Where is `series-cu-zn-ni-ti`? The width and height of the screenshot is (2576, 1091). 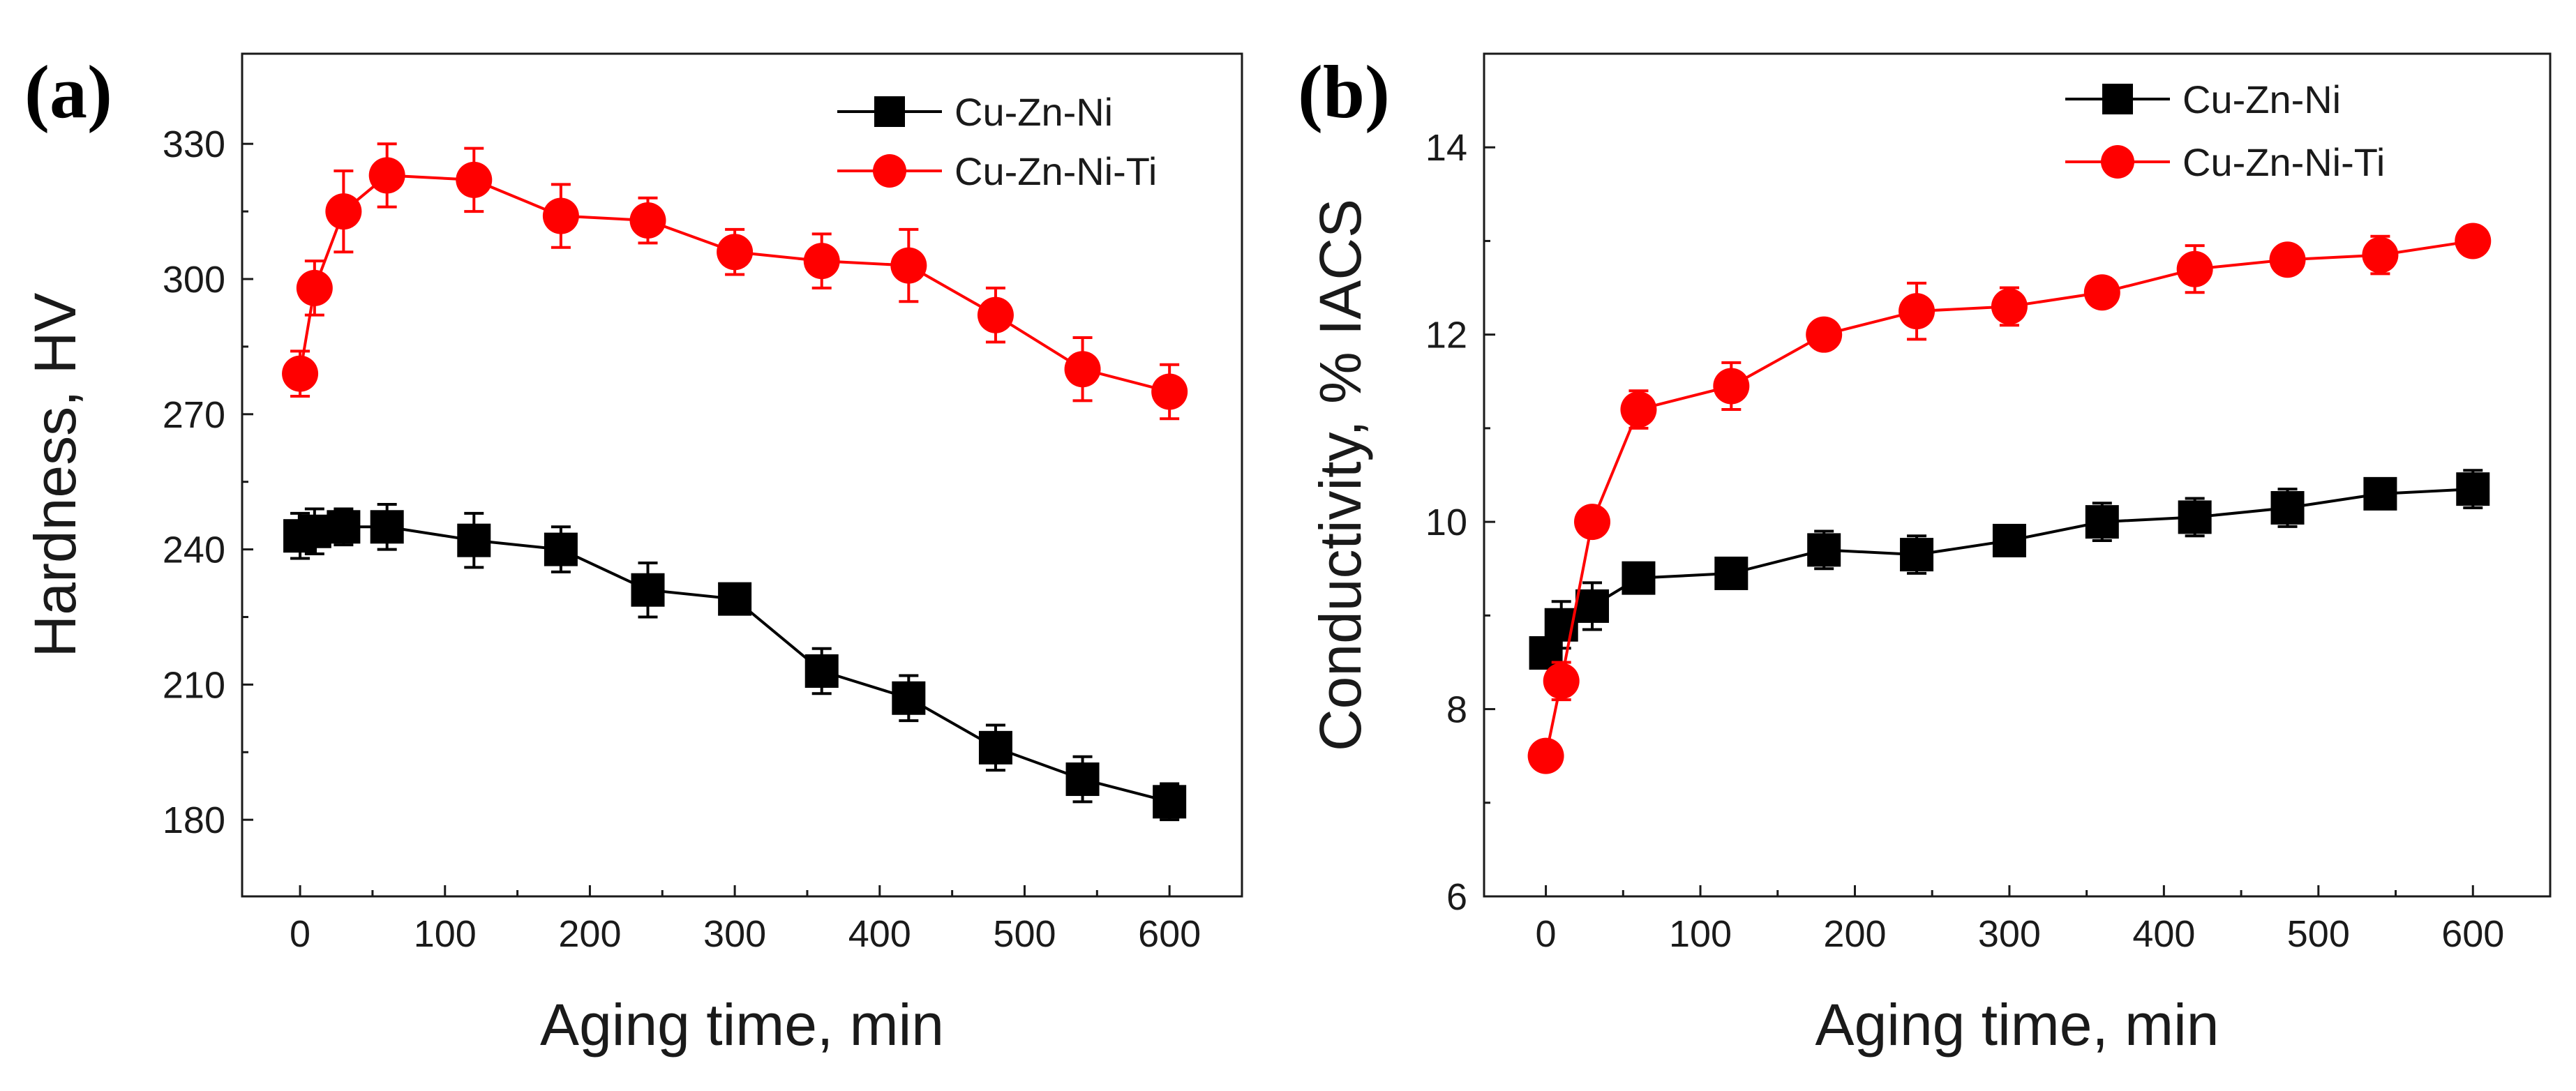
series-cu-zn-ni-ti is located at coordinates (735, 281).